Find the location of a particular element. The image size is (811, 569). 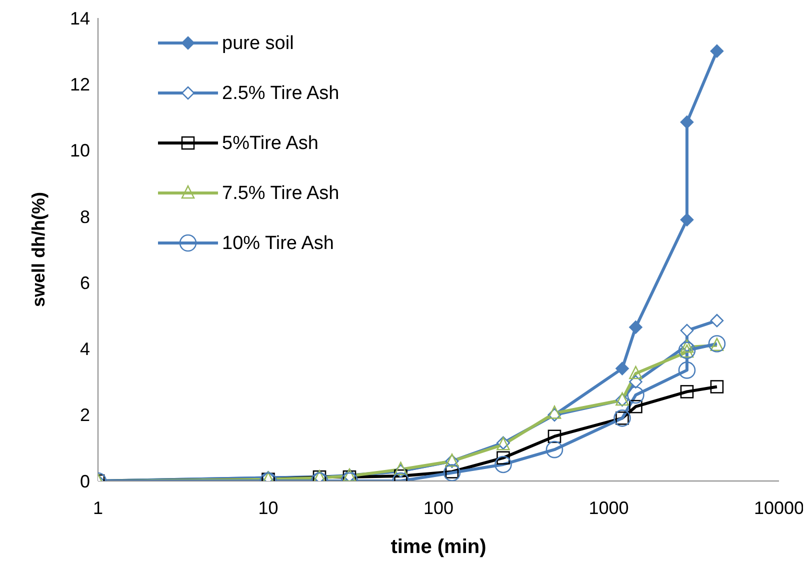

y-axis-title: swell dh/h(%) is located at coordinates (38, 250).